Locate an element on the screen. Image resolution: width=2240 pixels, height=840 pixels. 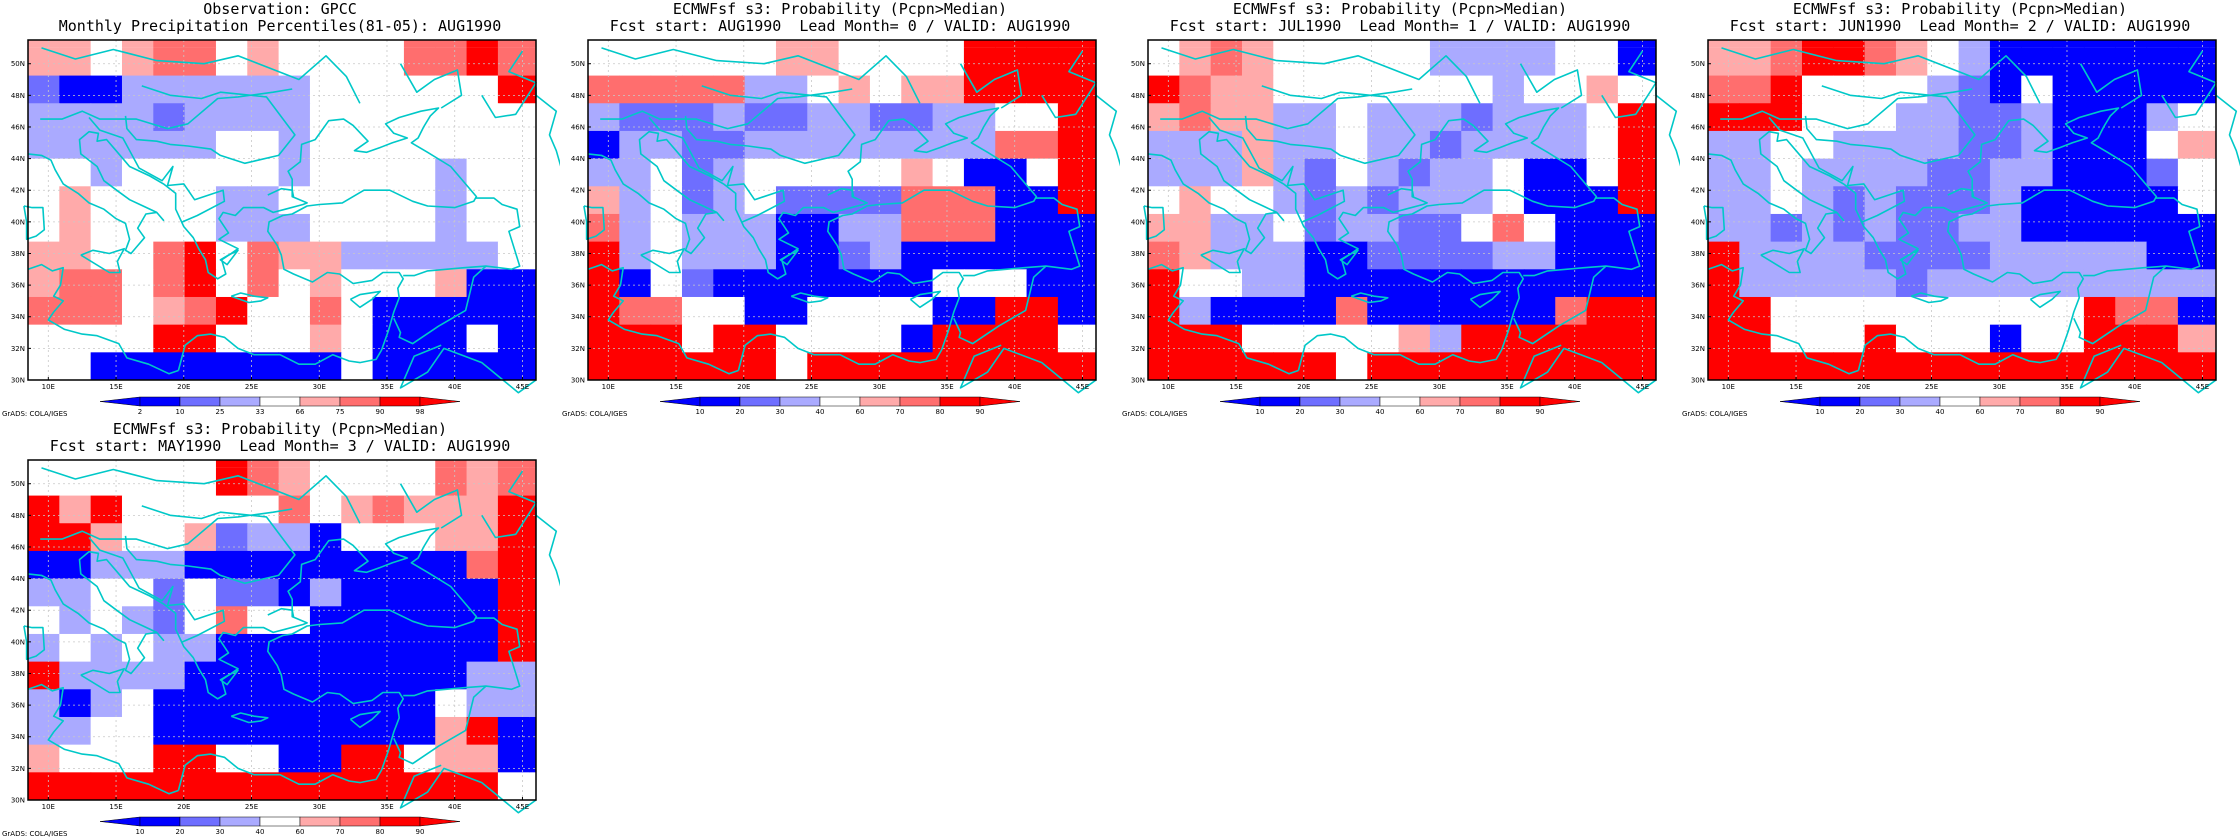
colorbar-label: 70 is located at coordinates (900, 412).